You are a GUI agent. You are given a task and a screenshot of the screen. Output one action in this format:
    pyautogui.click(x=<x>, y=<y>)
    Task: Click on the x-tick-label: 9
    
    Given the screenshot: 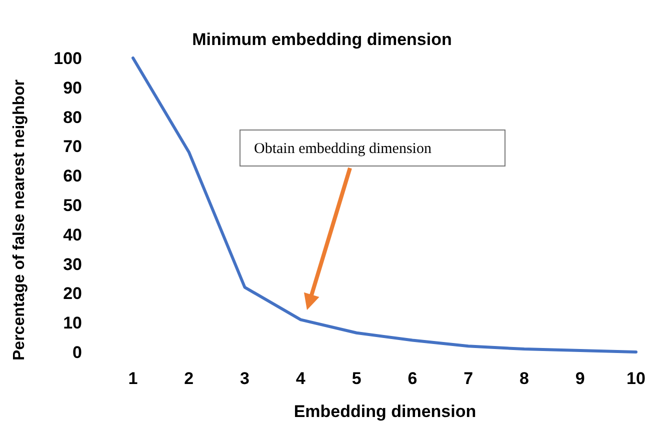 What is the action you would take?
    pyautogui.click(x=580, y=378)
    